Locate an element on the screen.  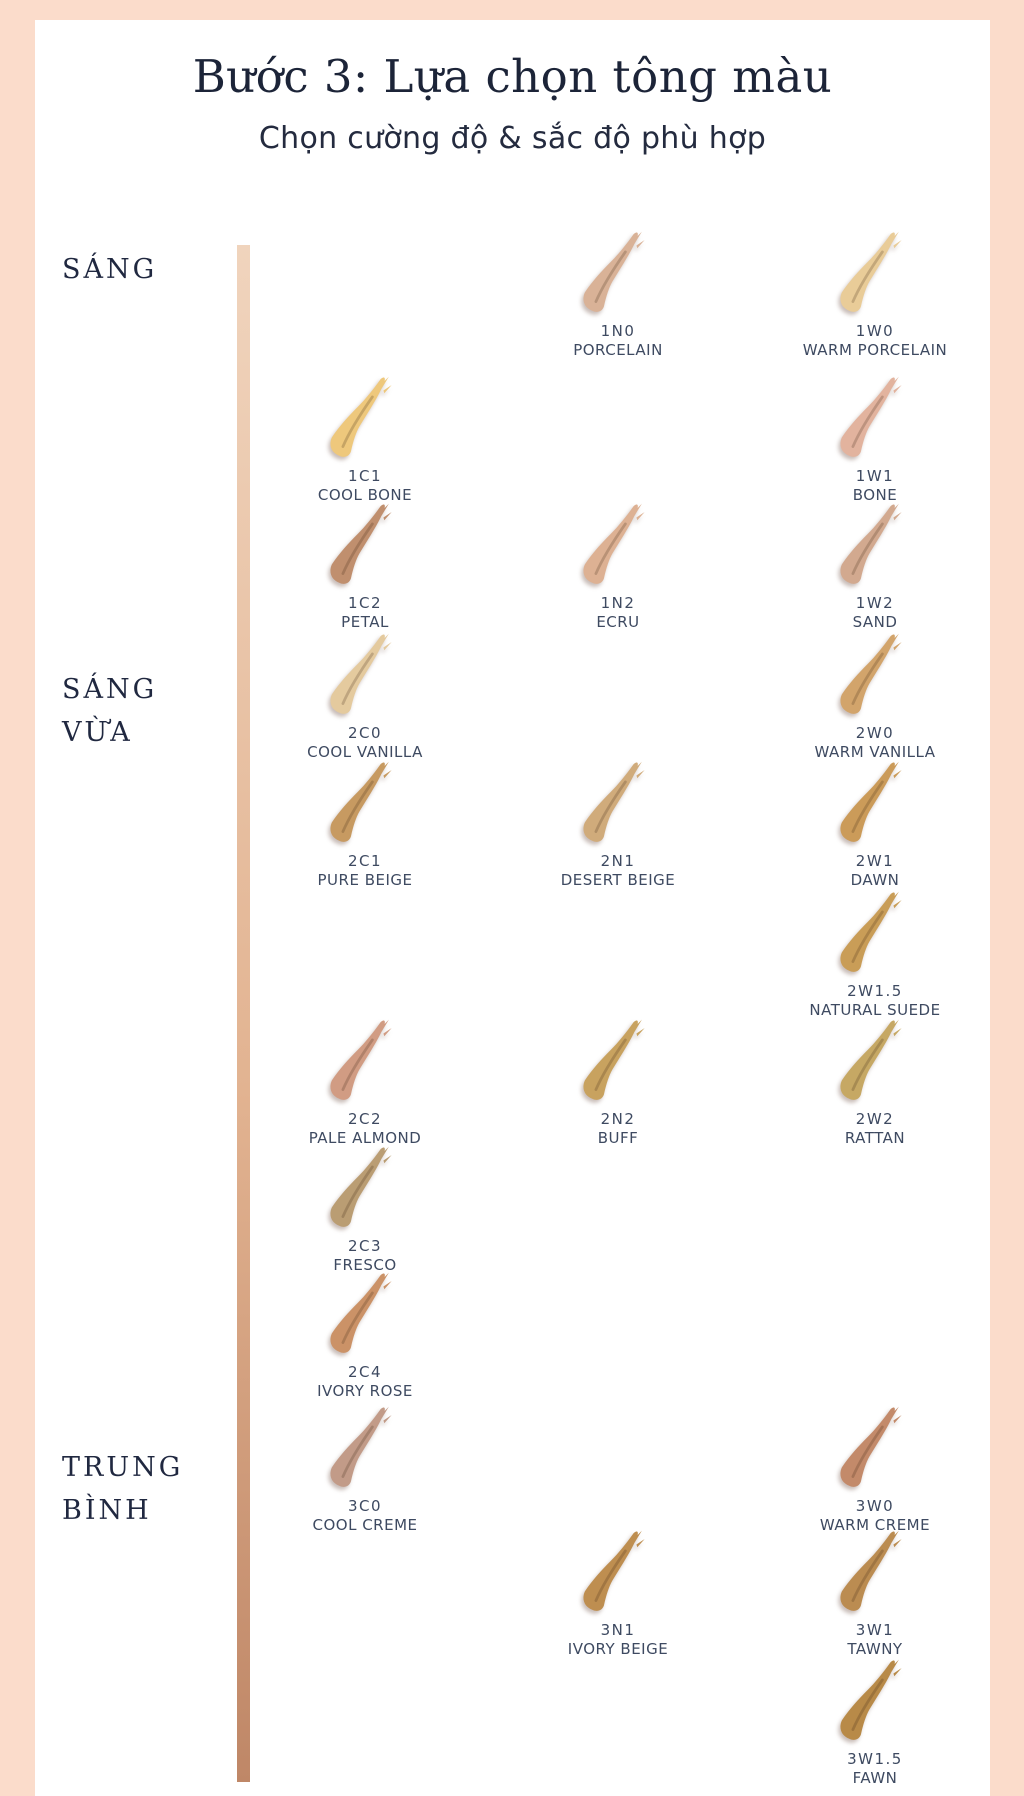
shade-caption: 1N2 ECRU is located at coordinates (618, 613).